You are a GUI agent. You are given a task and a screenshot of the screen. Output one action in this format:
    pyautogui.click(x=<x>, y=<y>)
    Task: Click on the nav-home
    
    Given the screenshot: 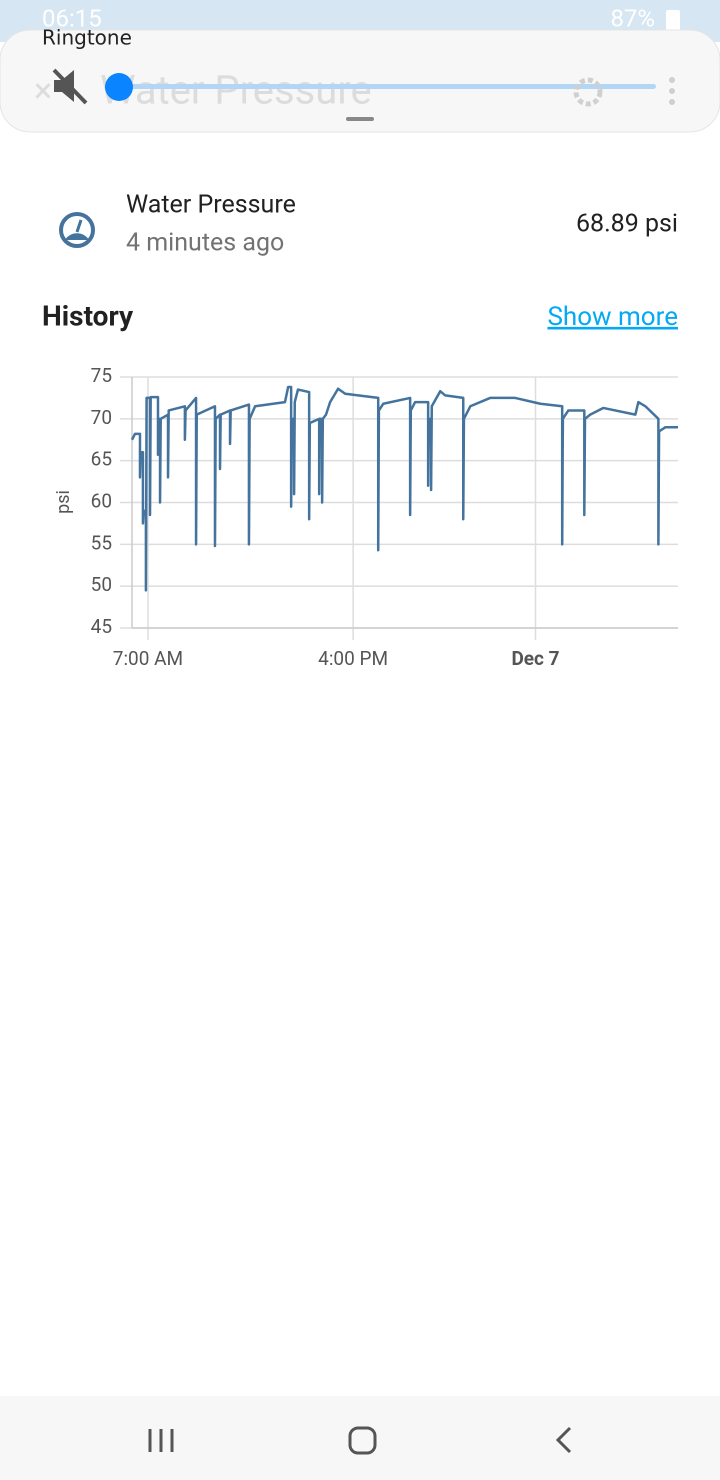 What is the action you would take?
    pyautogui.click(x=362, y=1440)
    